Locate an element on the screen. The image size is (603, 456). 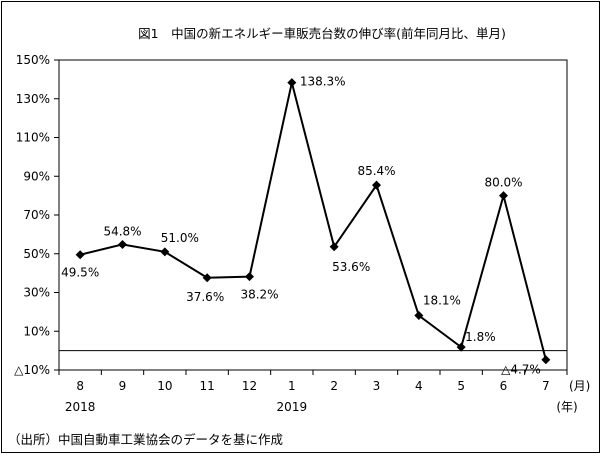
source-note: （出所）中国自動車工業協会のデータを基に作成 is located at coordinates (146, 439).